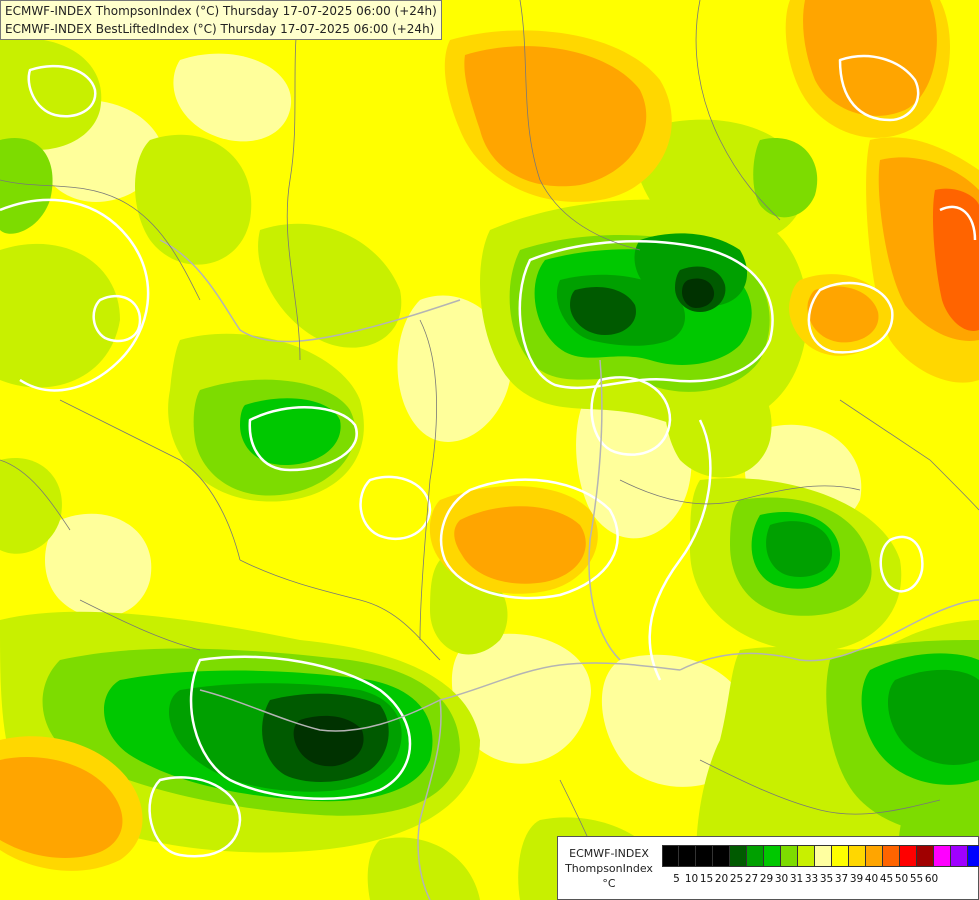 Image resolution: width=979 pixels, height=900 pixels. What do you see at coordinates (826, 879) in the screenshot?
I see `legend-tick-label: 35` at bounding box center [826, 879].